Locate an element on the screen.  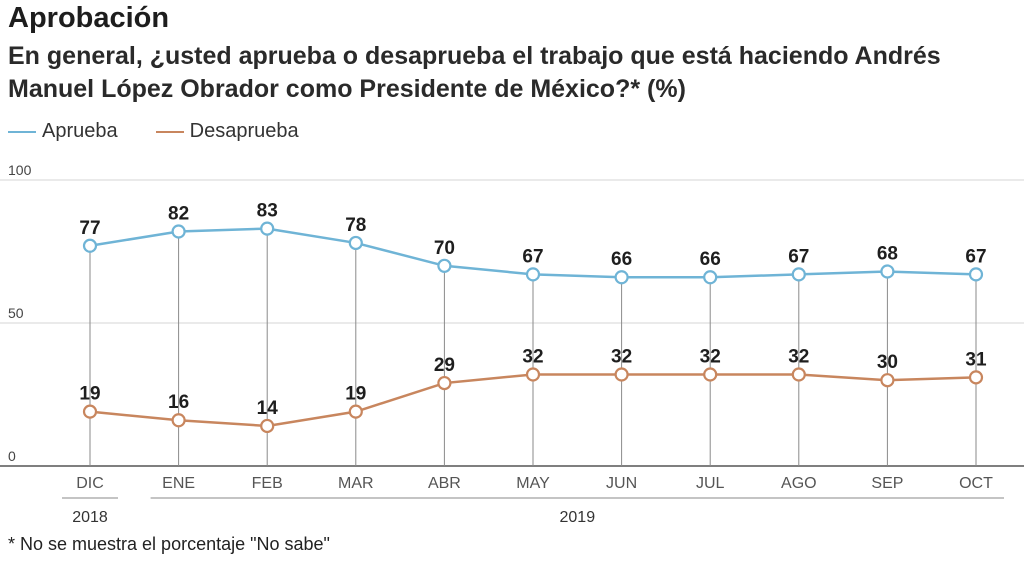
data-point-desaprueba-ene is located at coordinates (178, 420).